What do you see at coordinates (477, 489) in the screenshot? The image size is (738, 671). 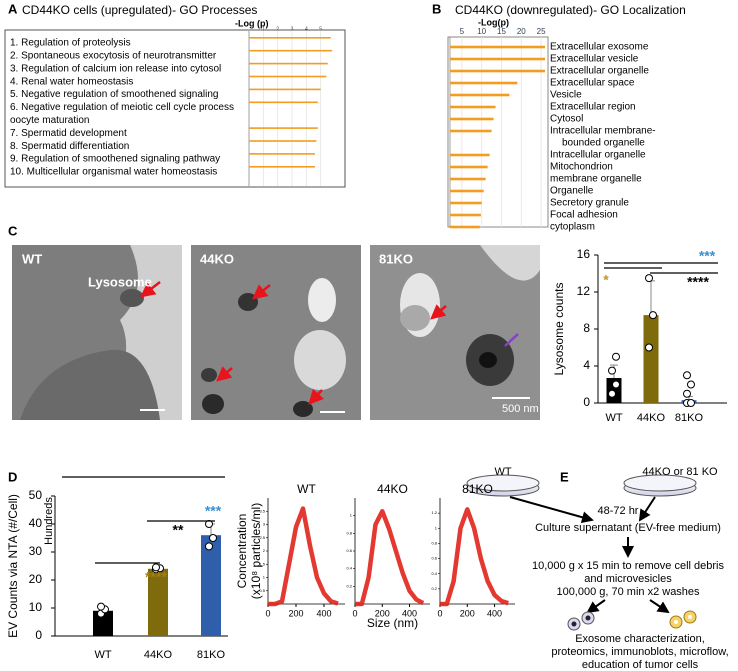 I see `chart-title: 81KO` at bounding box center [477, 489].